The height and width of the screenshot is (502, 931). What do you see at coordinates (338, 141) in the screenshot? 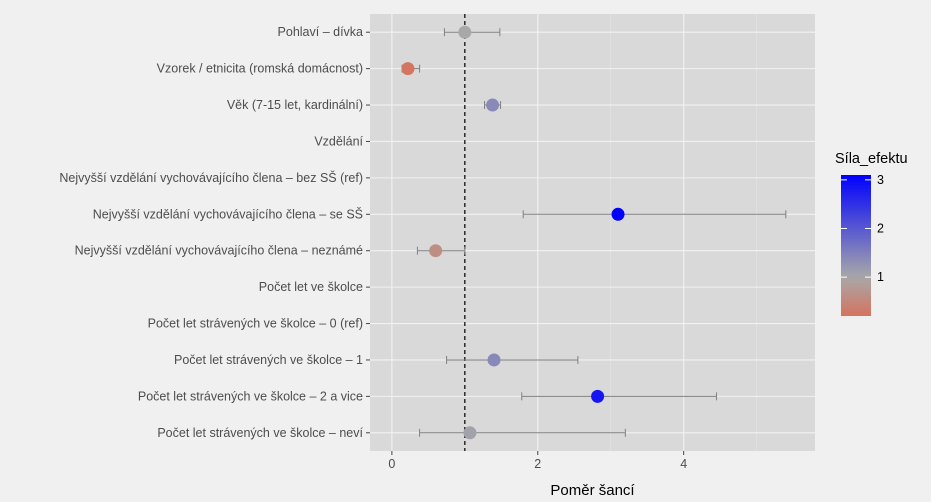
I see `y-tick-label: Vzdělání` at bounding box center [338, 141].